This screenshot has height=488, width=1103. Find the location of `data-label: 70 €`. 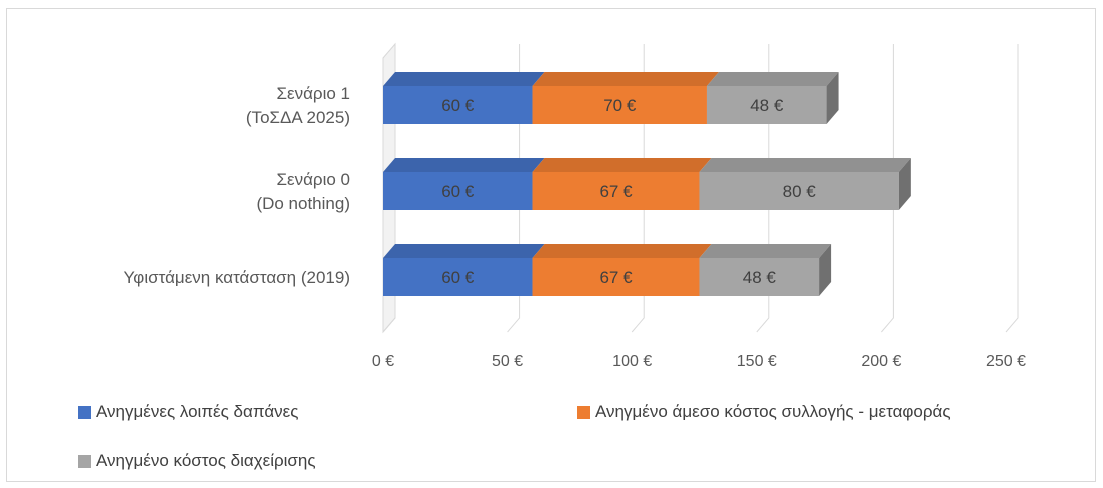

data-label: 70 € is located at coordinates (620, 105).